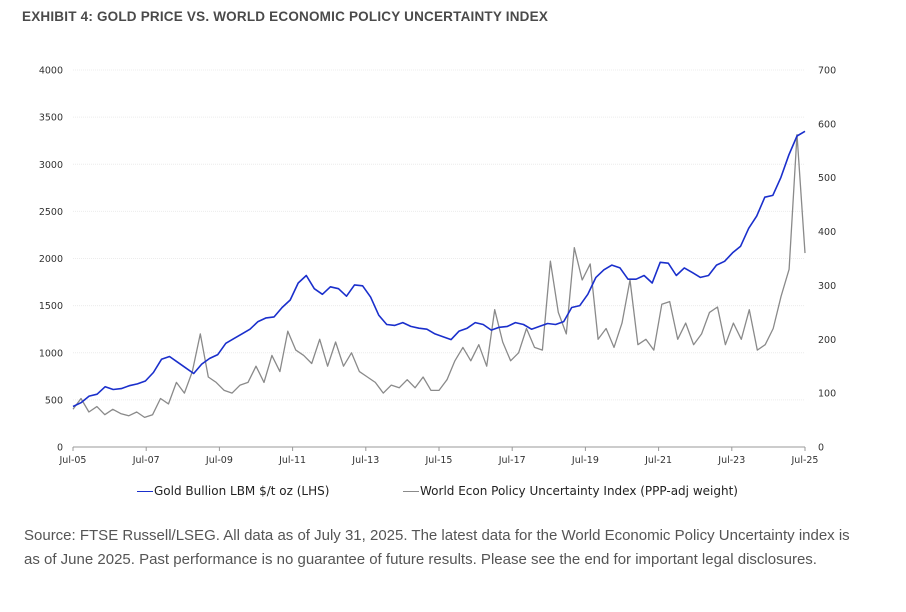  I want to click on y-right-tick-label: 200, so click(827, 340).